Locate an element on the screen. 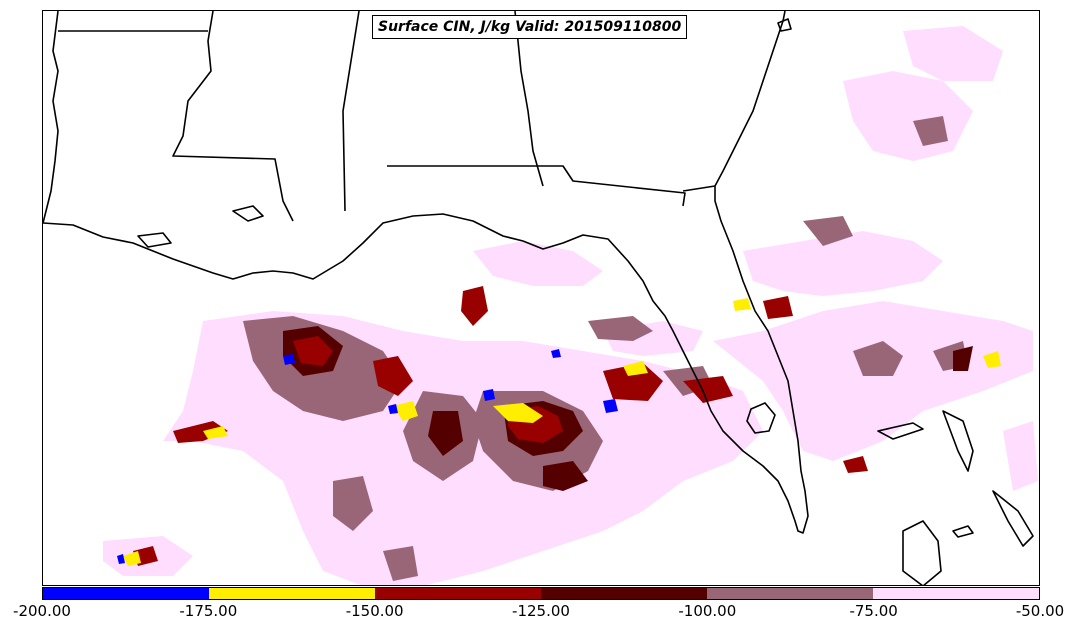  state-line-la-ms is located at coordinates (51, 117).